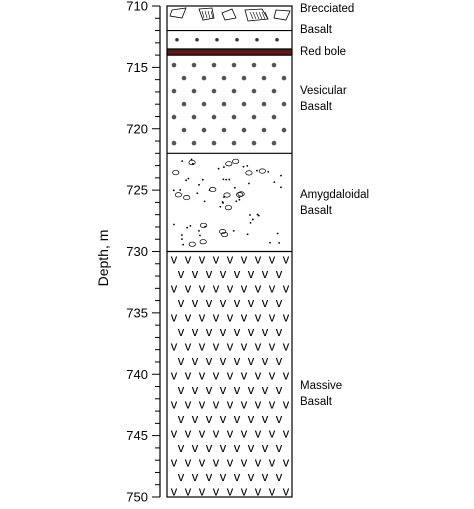 This screenshot has width=474, height=509. Describe the element at coordinates (229, 14) in the screenshot. I see `breccia-clast` at that location.